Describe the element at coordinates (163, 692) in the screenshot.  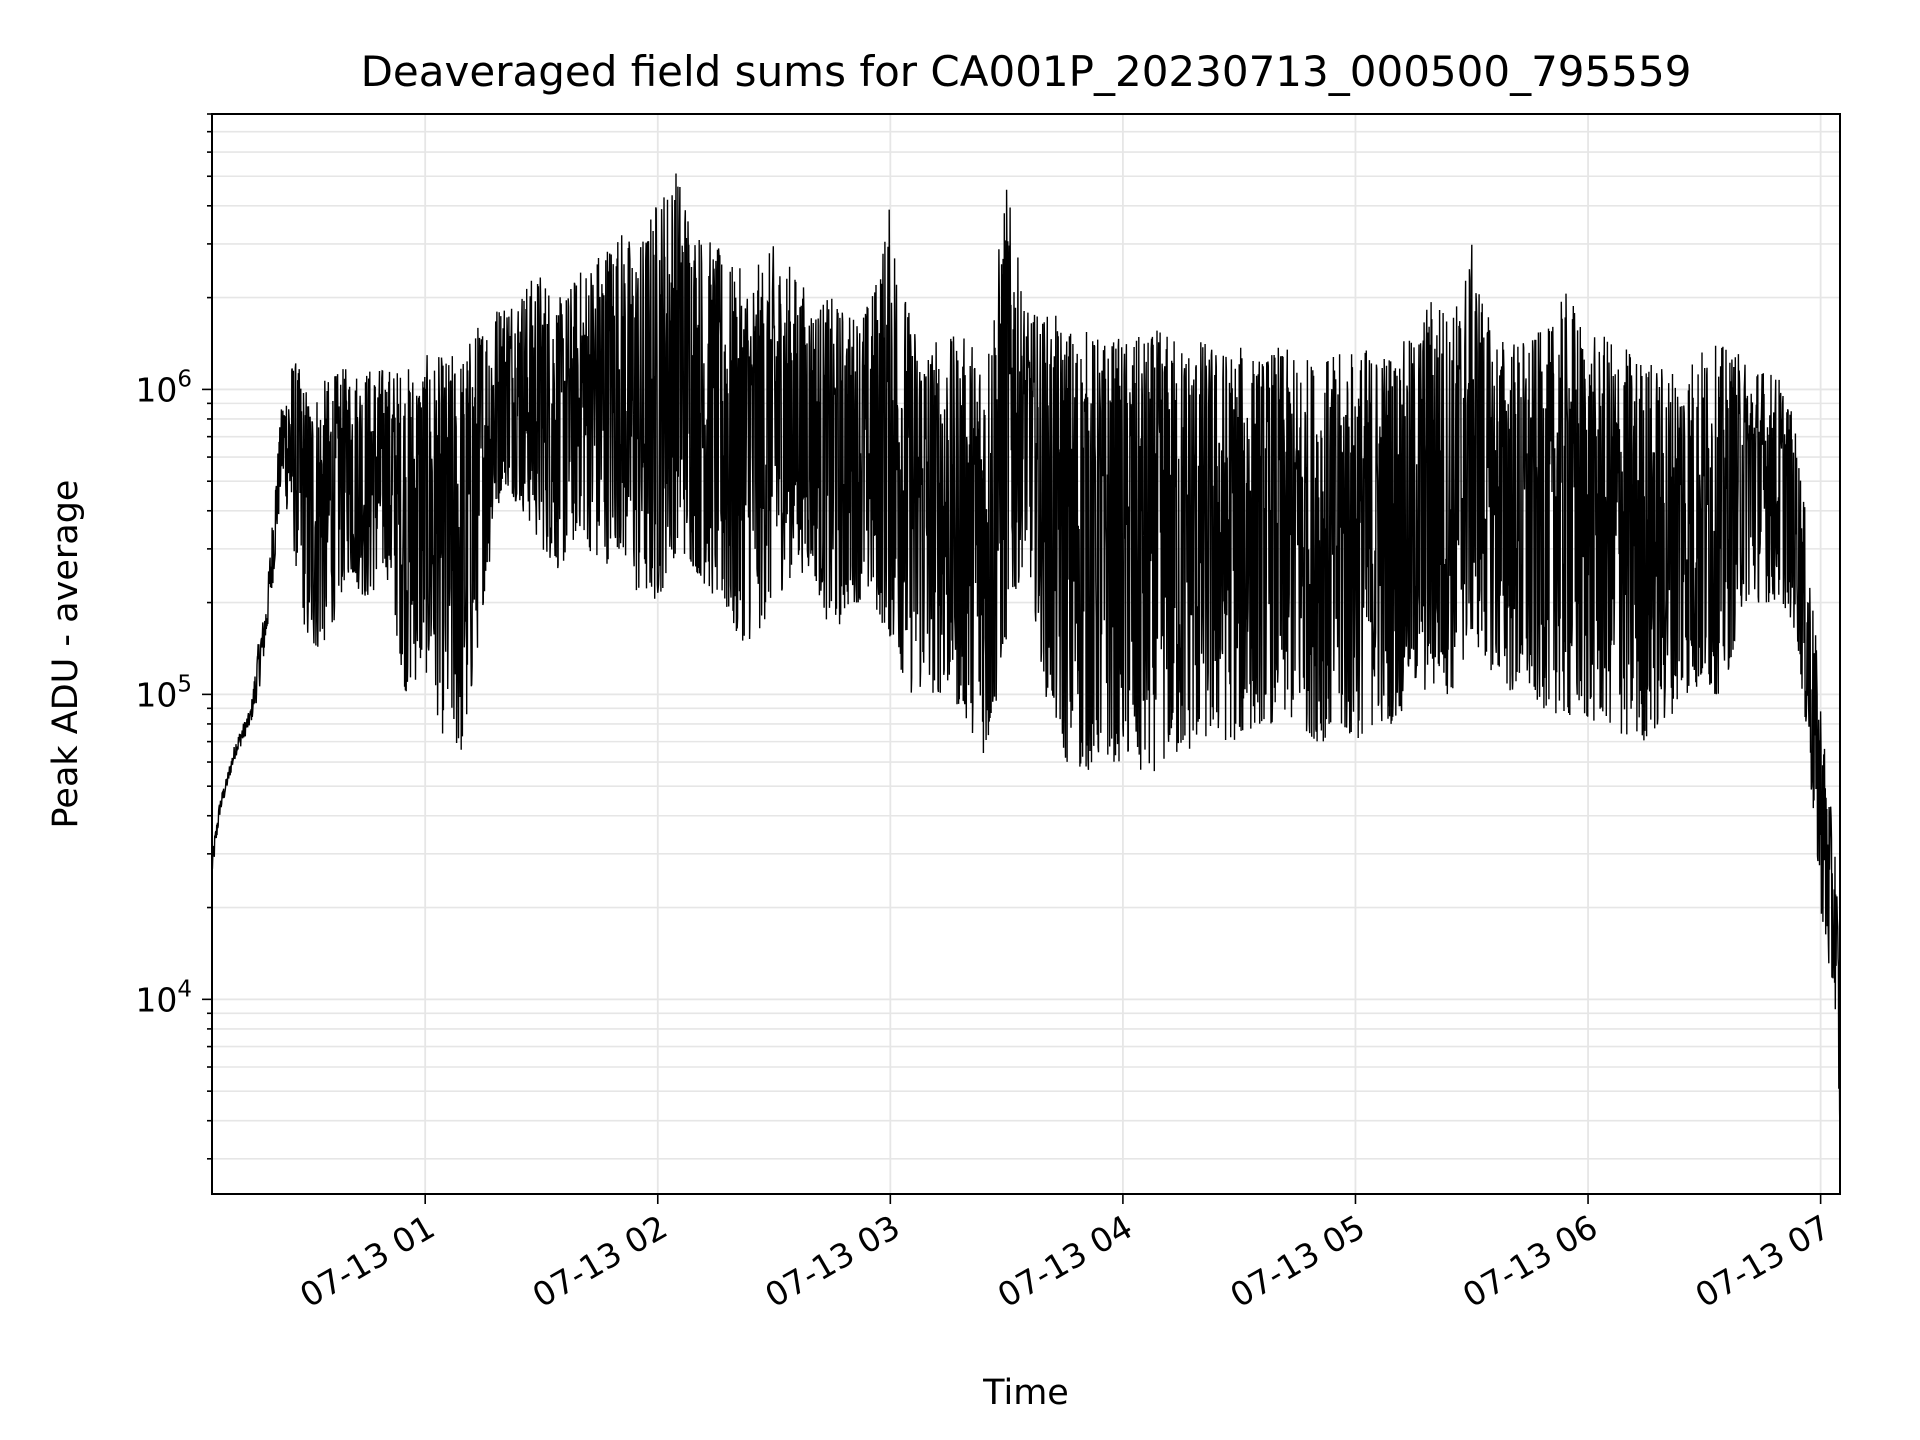
I see `y-tick-label: 105` at that location.